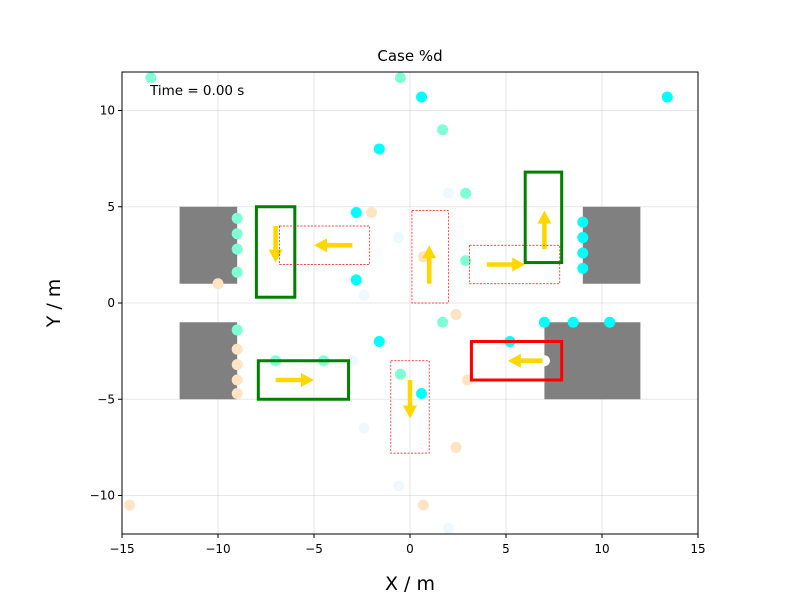 The width and height of the screenshot is (800, 600). I want to click on time-annotation: Time = 0.00 s, so click(196, 91).